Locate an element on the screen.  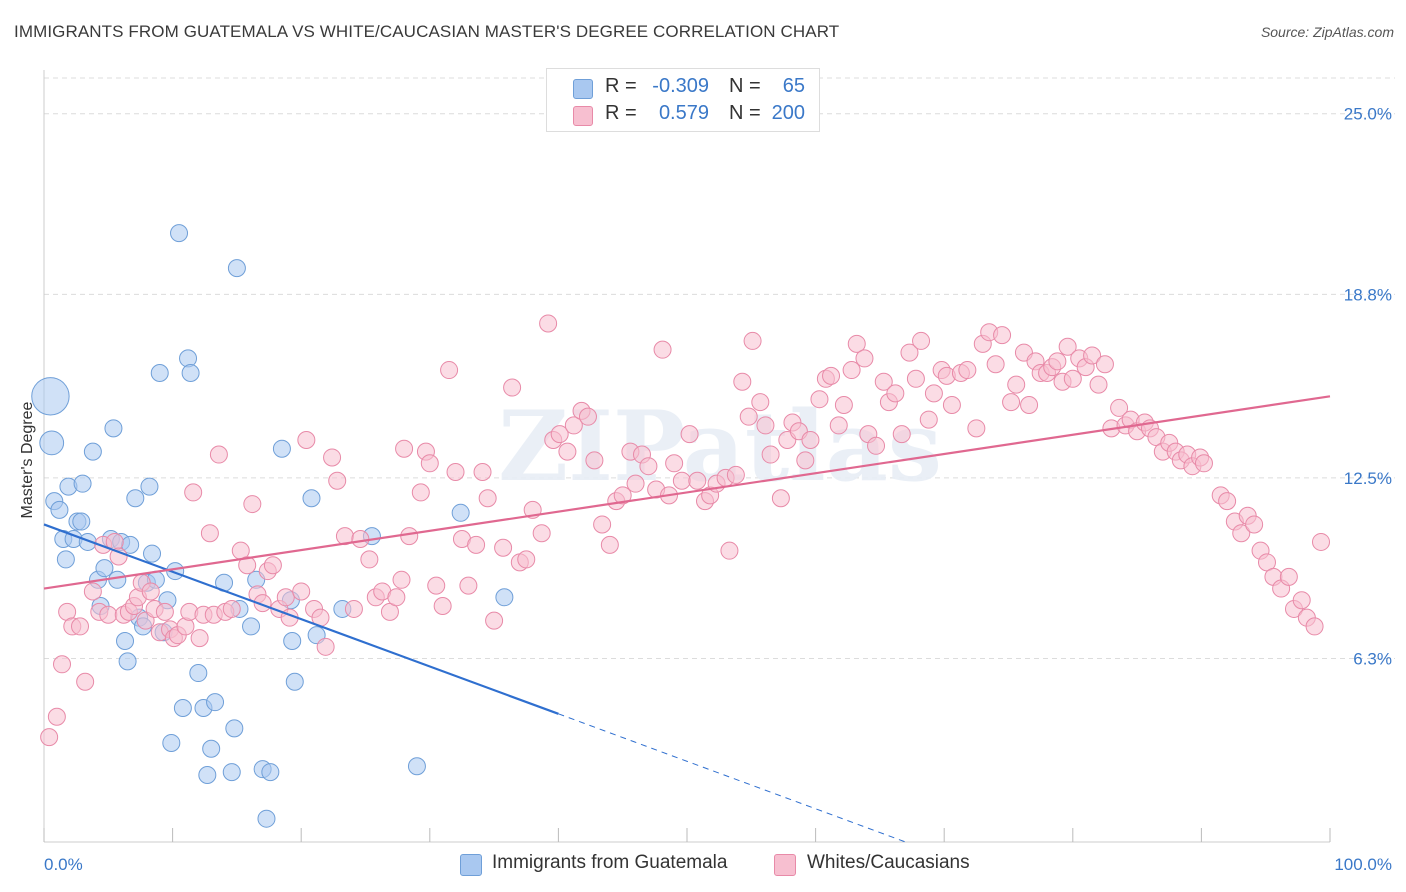
legend-row-guatemala: R = -0.309 N = 65 is located at coordinates (683, 87).